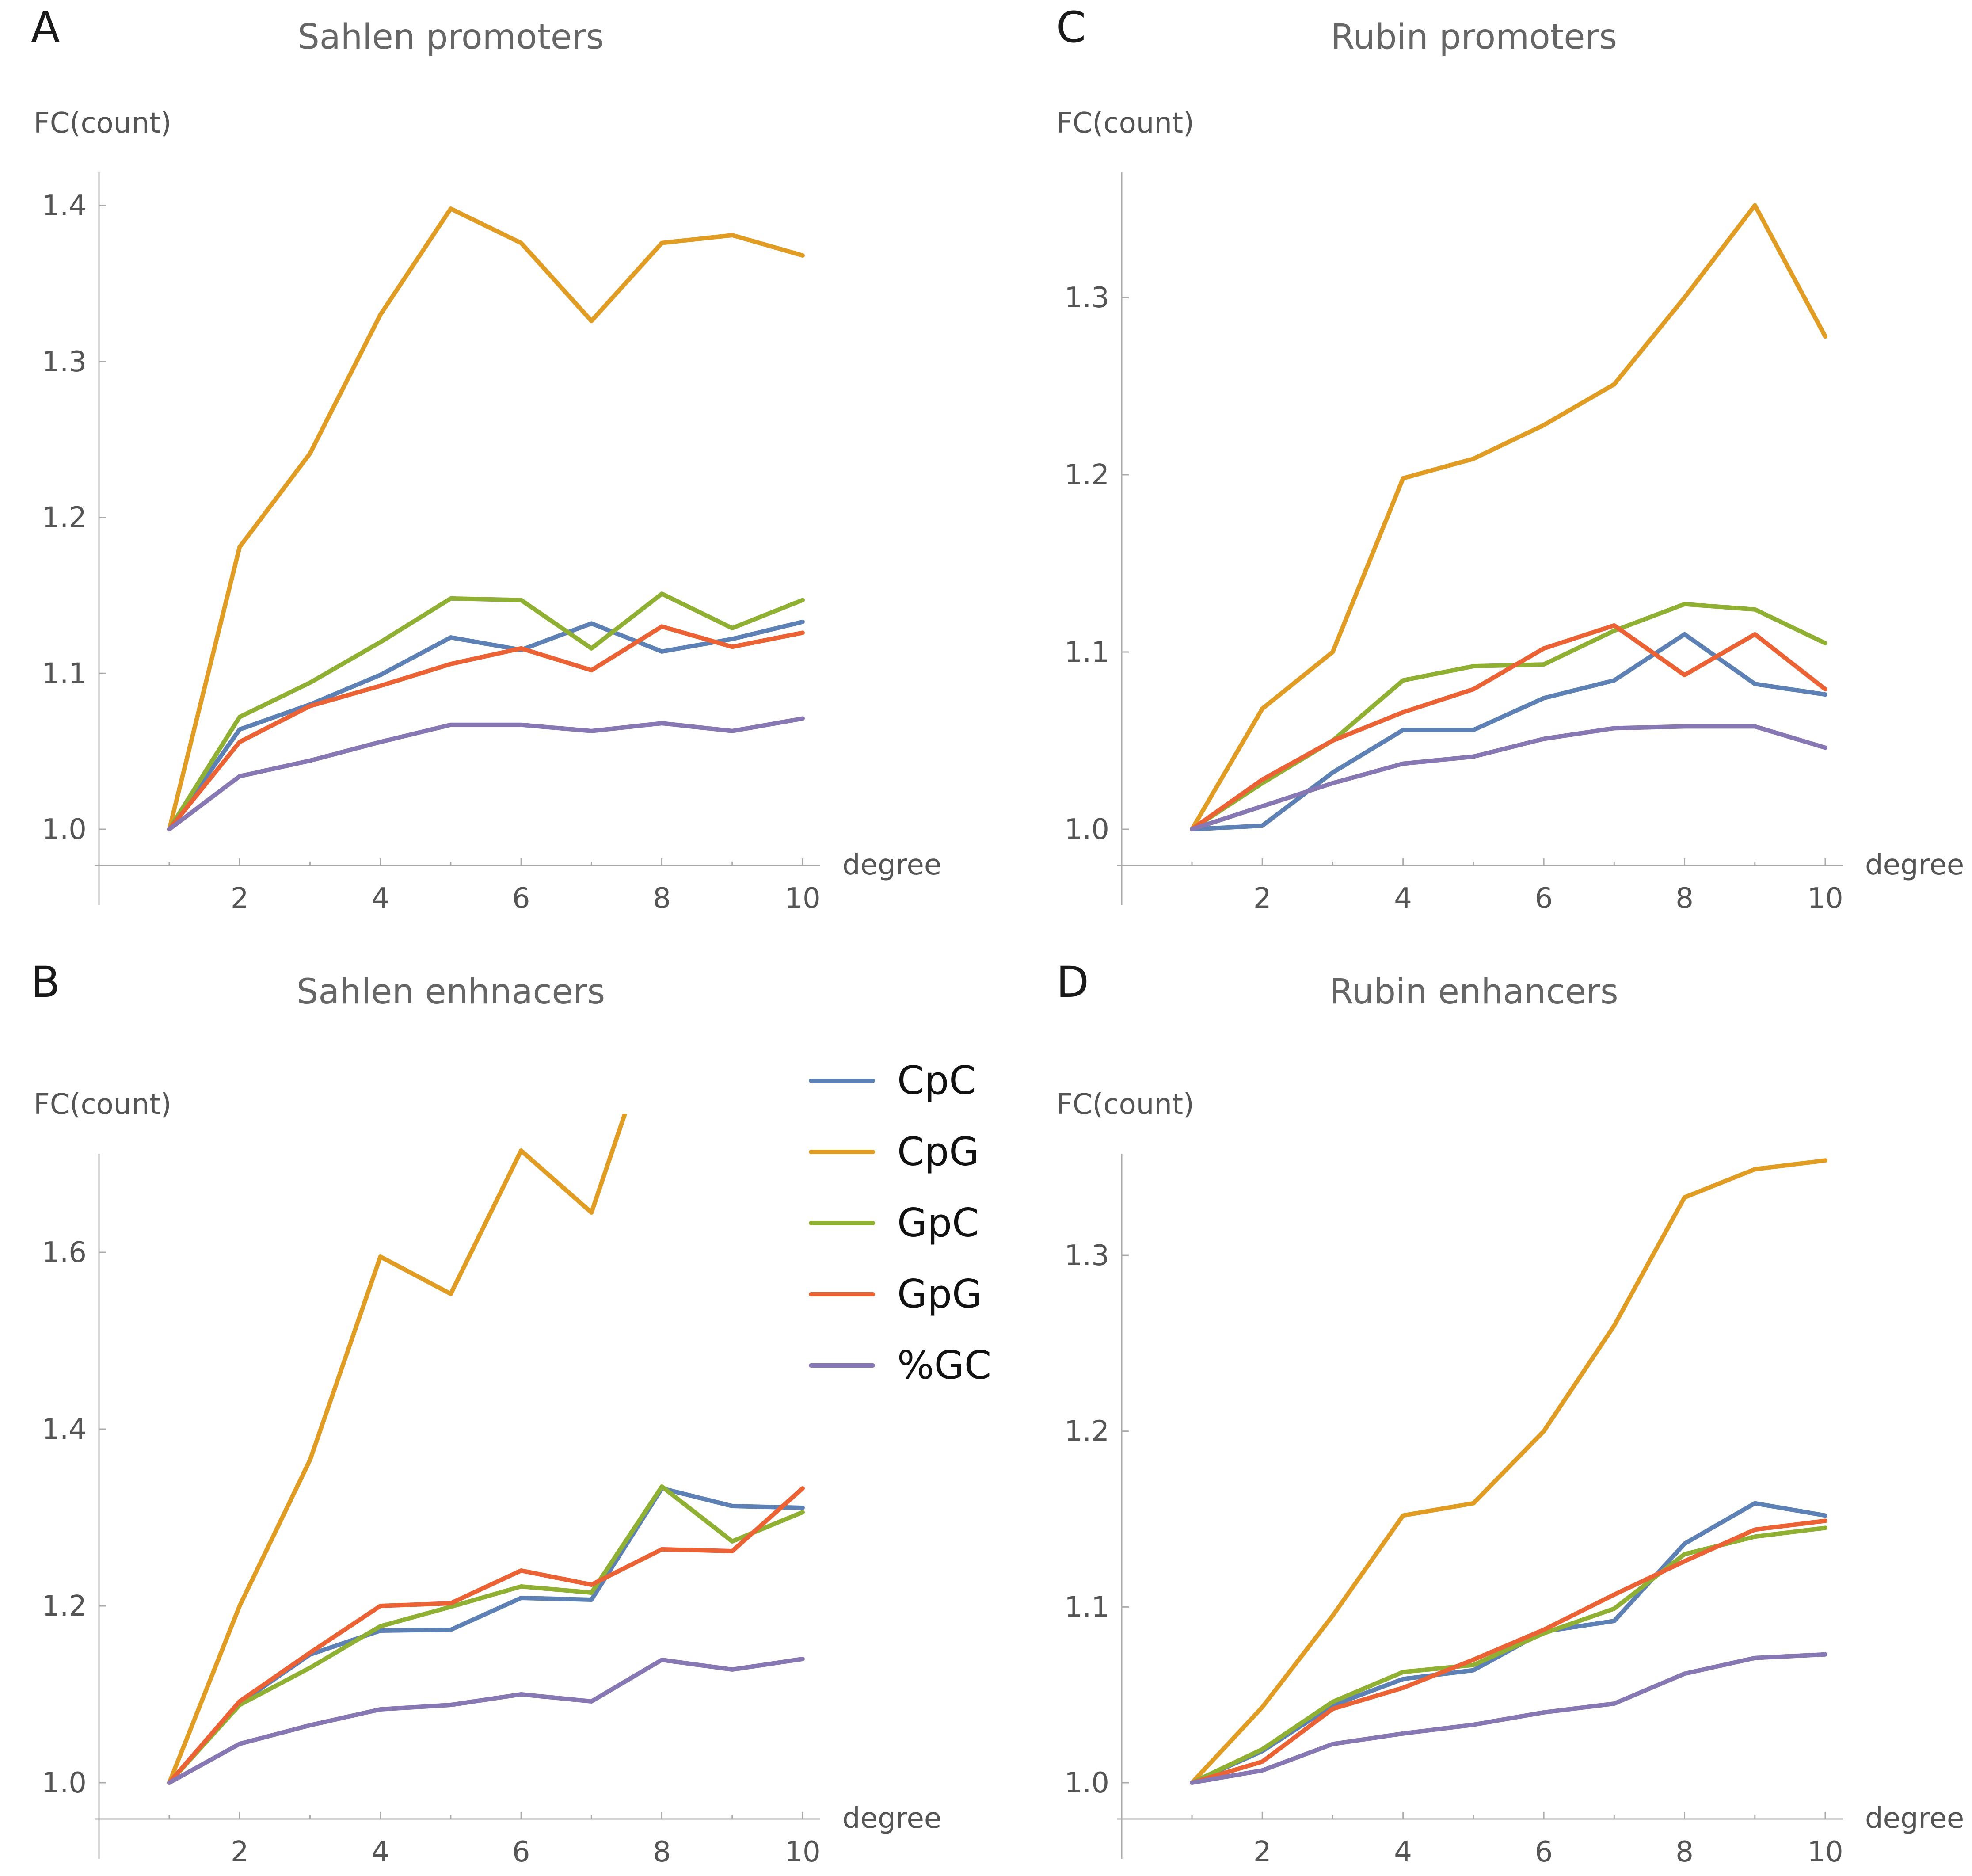  I want to click on panel-letter: C, so click(1071, 27).